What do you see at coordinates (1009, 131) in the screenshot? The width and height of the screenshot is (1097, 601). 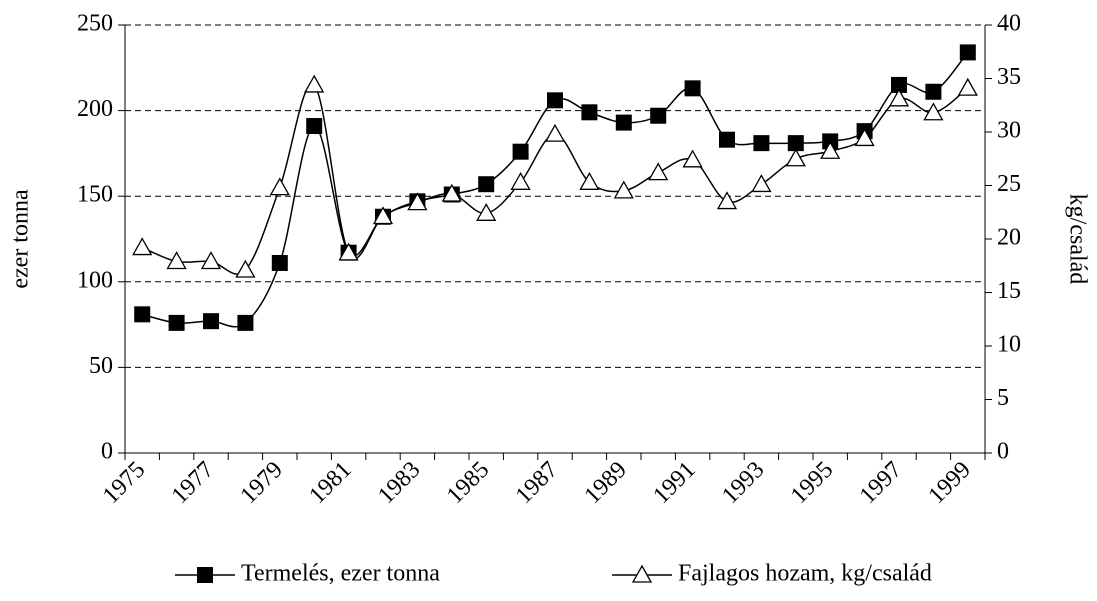 I see `y2-tick-label: 30` at bounding box center [1009, 131].